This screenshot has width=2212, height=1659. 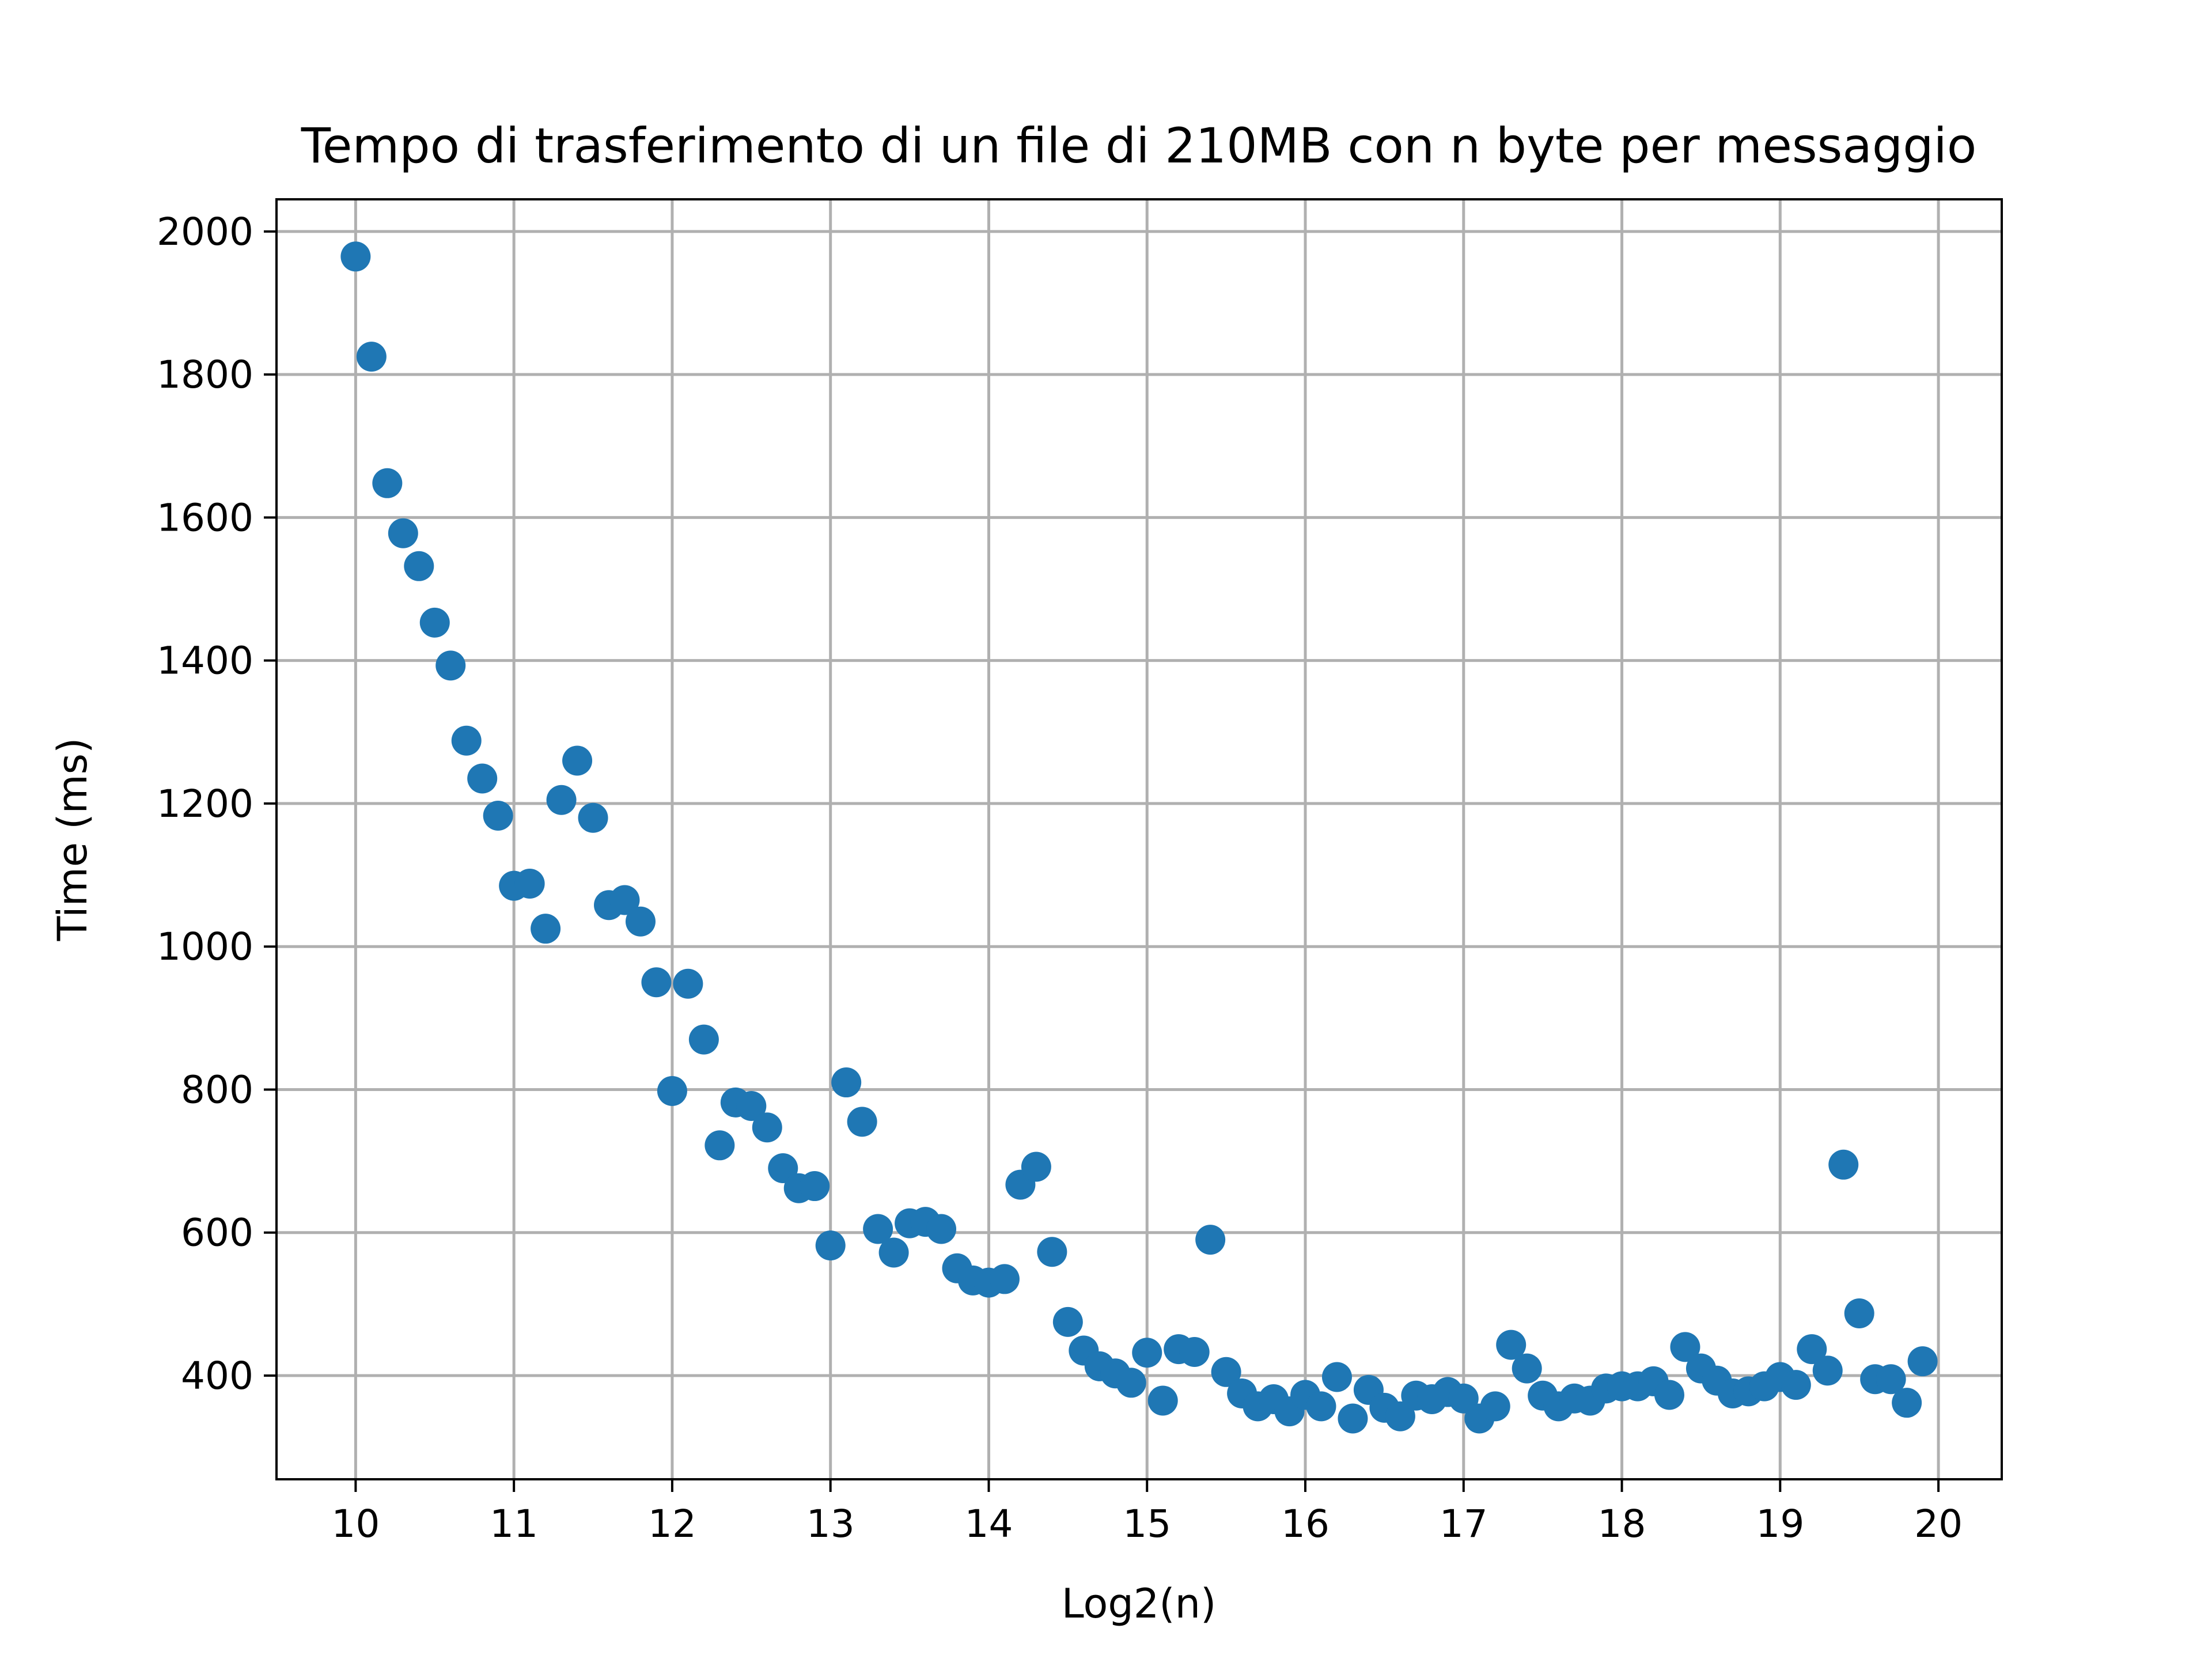 I want to click on x-axis-label: Log2(n), so click(x=1139, y=1603).